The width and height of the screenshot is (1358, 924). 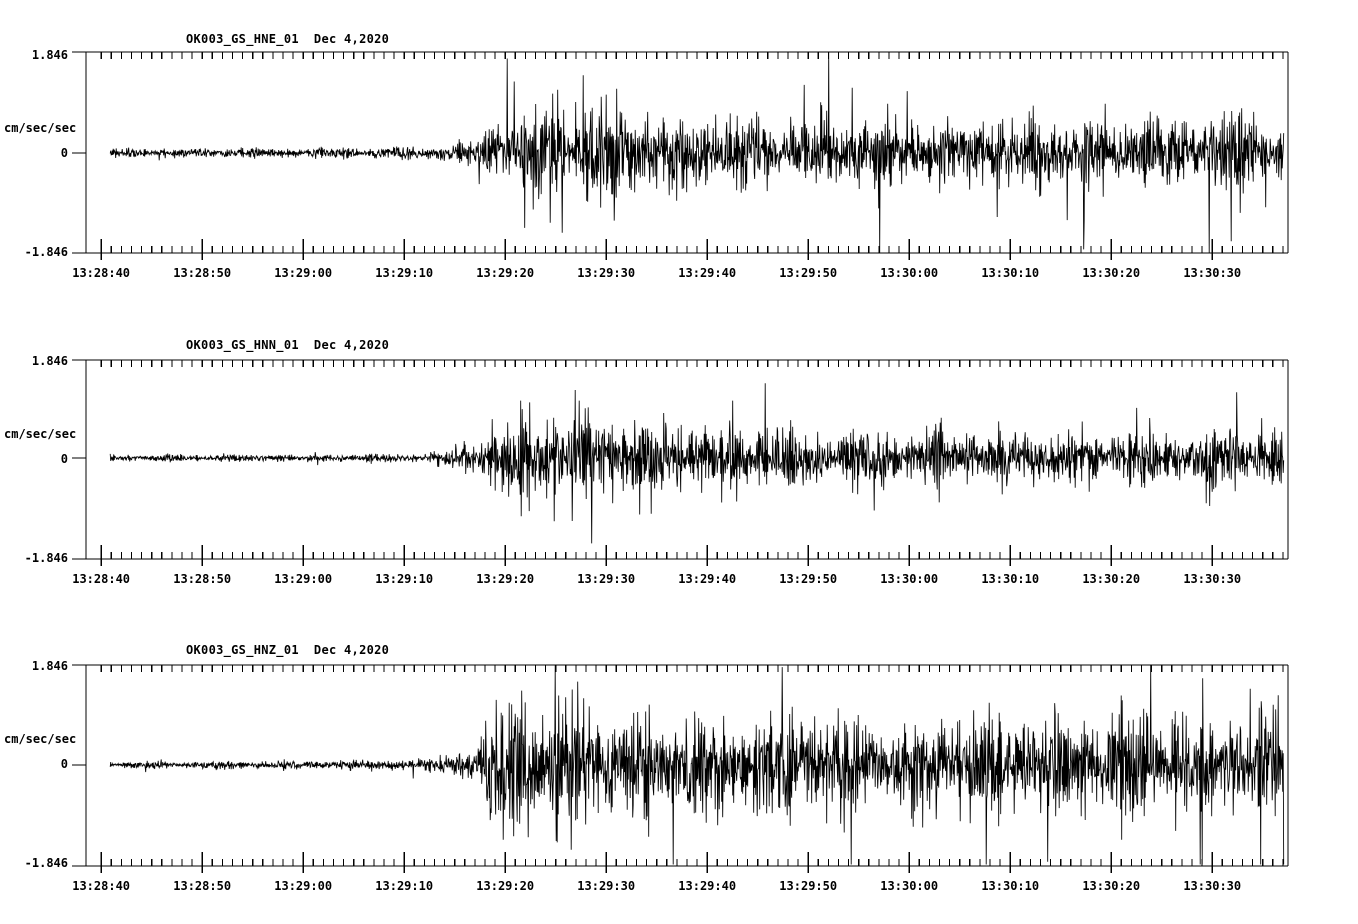 What do you see at coordinates (288, 39) in the screenshot?
I see `panel-title-hne: OK003_GS_HNE_01 Dec 4,2020` at bounding box center [288, 39].